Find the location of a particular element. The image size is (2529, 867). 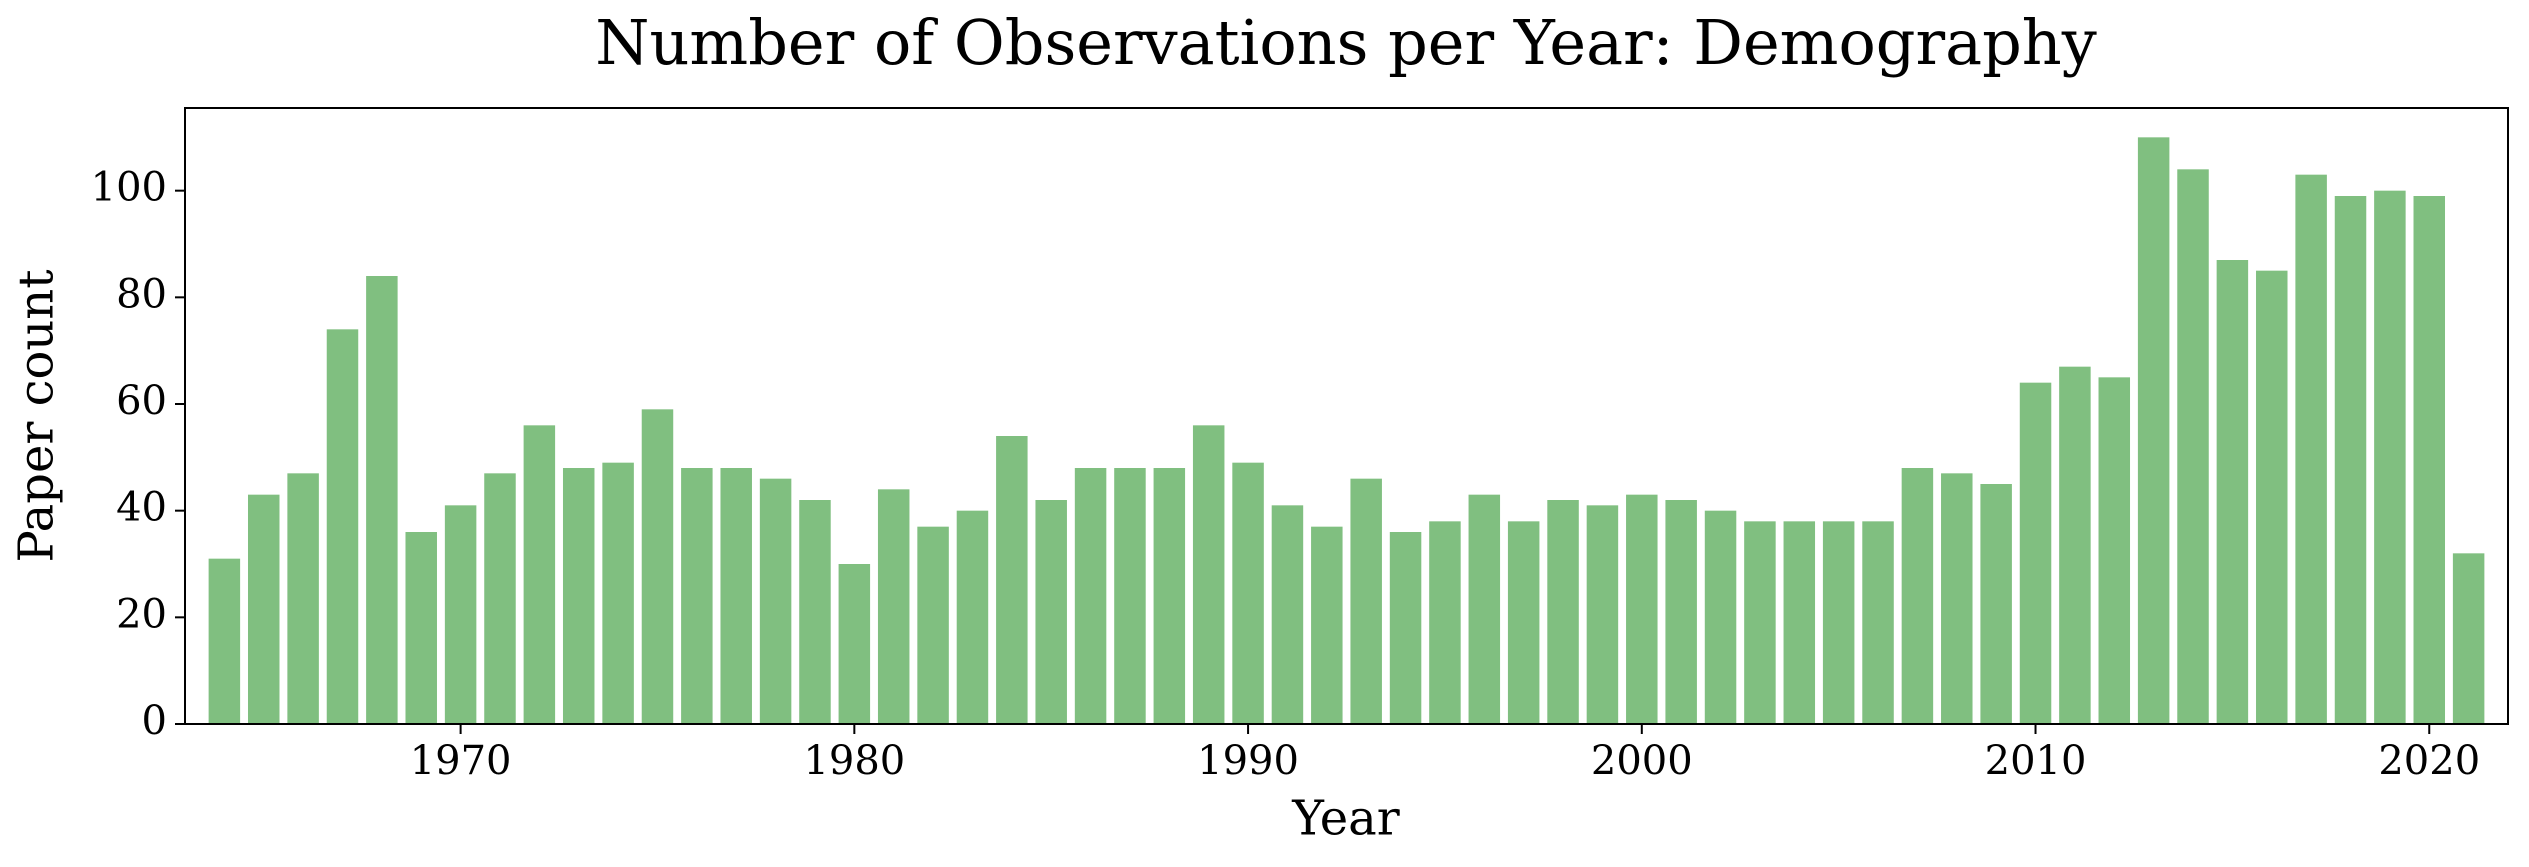

x-tick-label: 1970 is located at coordinates (461, 761).